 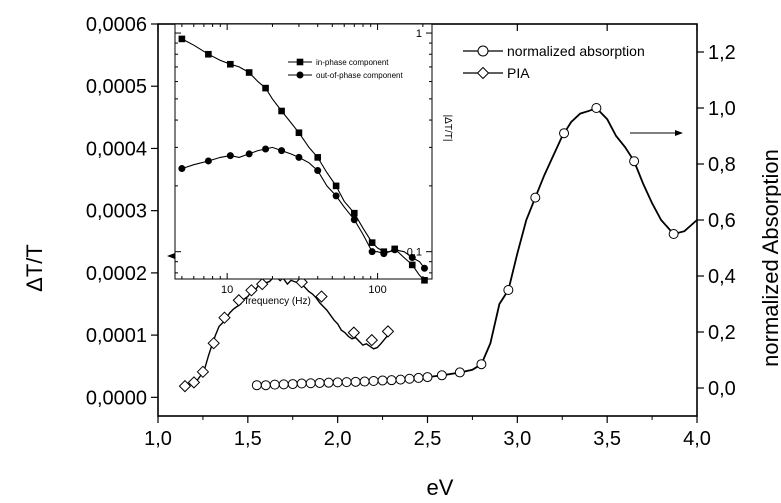 What do you see at coordinates (554, 62) in the screenshot?
I see `main-legend: normalized absorption PIA` at bounding box center [554, 62].